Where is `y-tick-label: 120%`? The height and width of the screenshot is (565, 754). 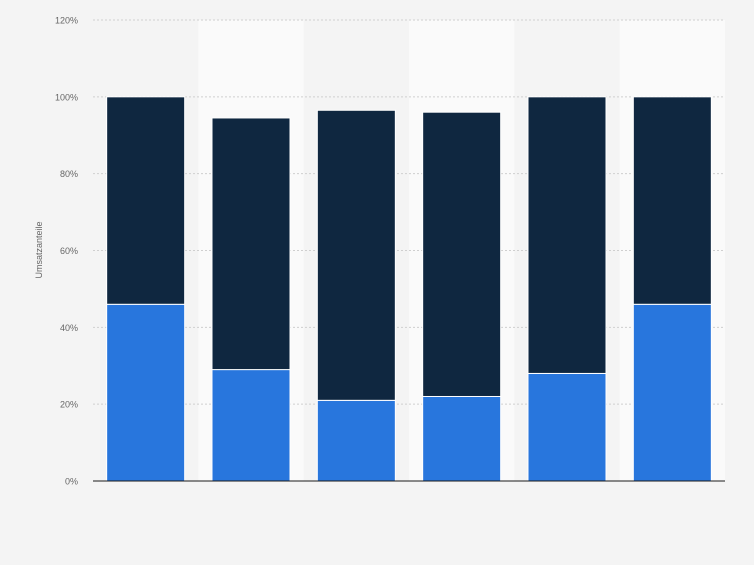 y-tick-label: 120% is located at coordinates (66, 21).